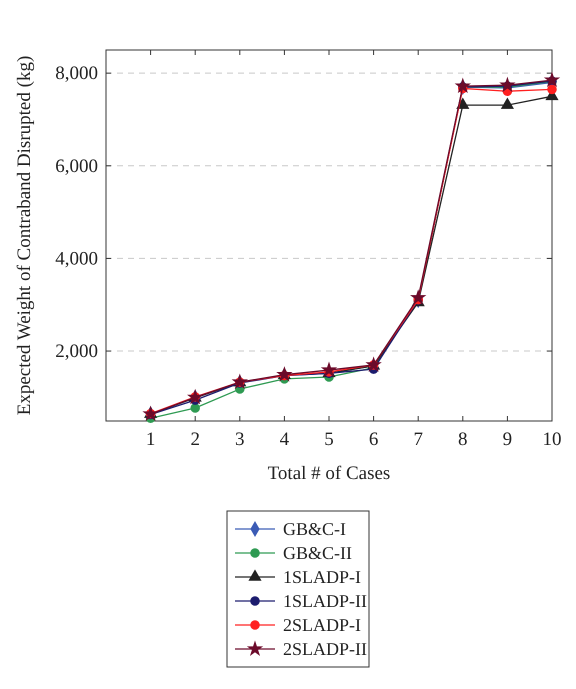 The width and height of the screenshot is (576, 689). I want to click on x-tick-label: 6, so click(373, 439).